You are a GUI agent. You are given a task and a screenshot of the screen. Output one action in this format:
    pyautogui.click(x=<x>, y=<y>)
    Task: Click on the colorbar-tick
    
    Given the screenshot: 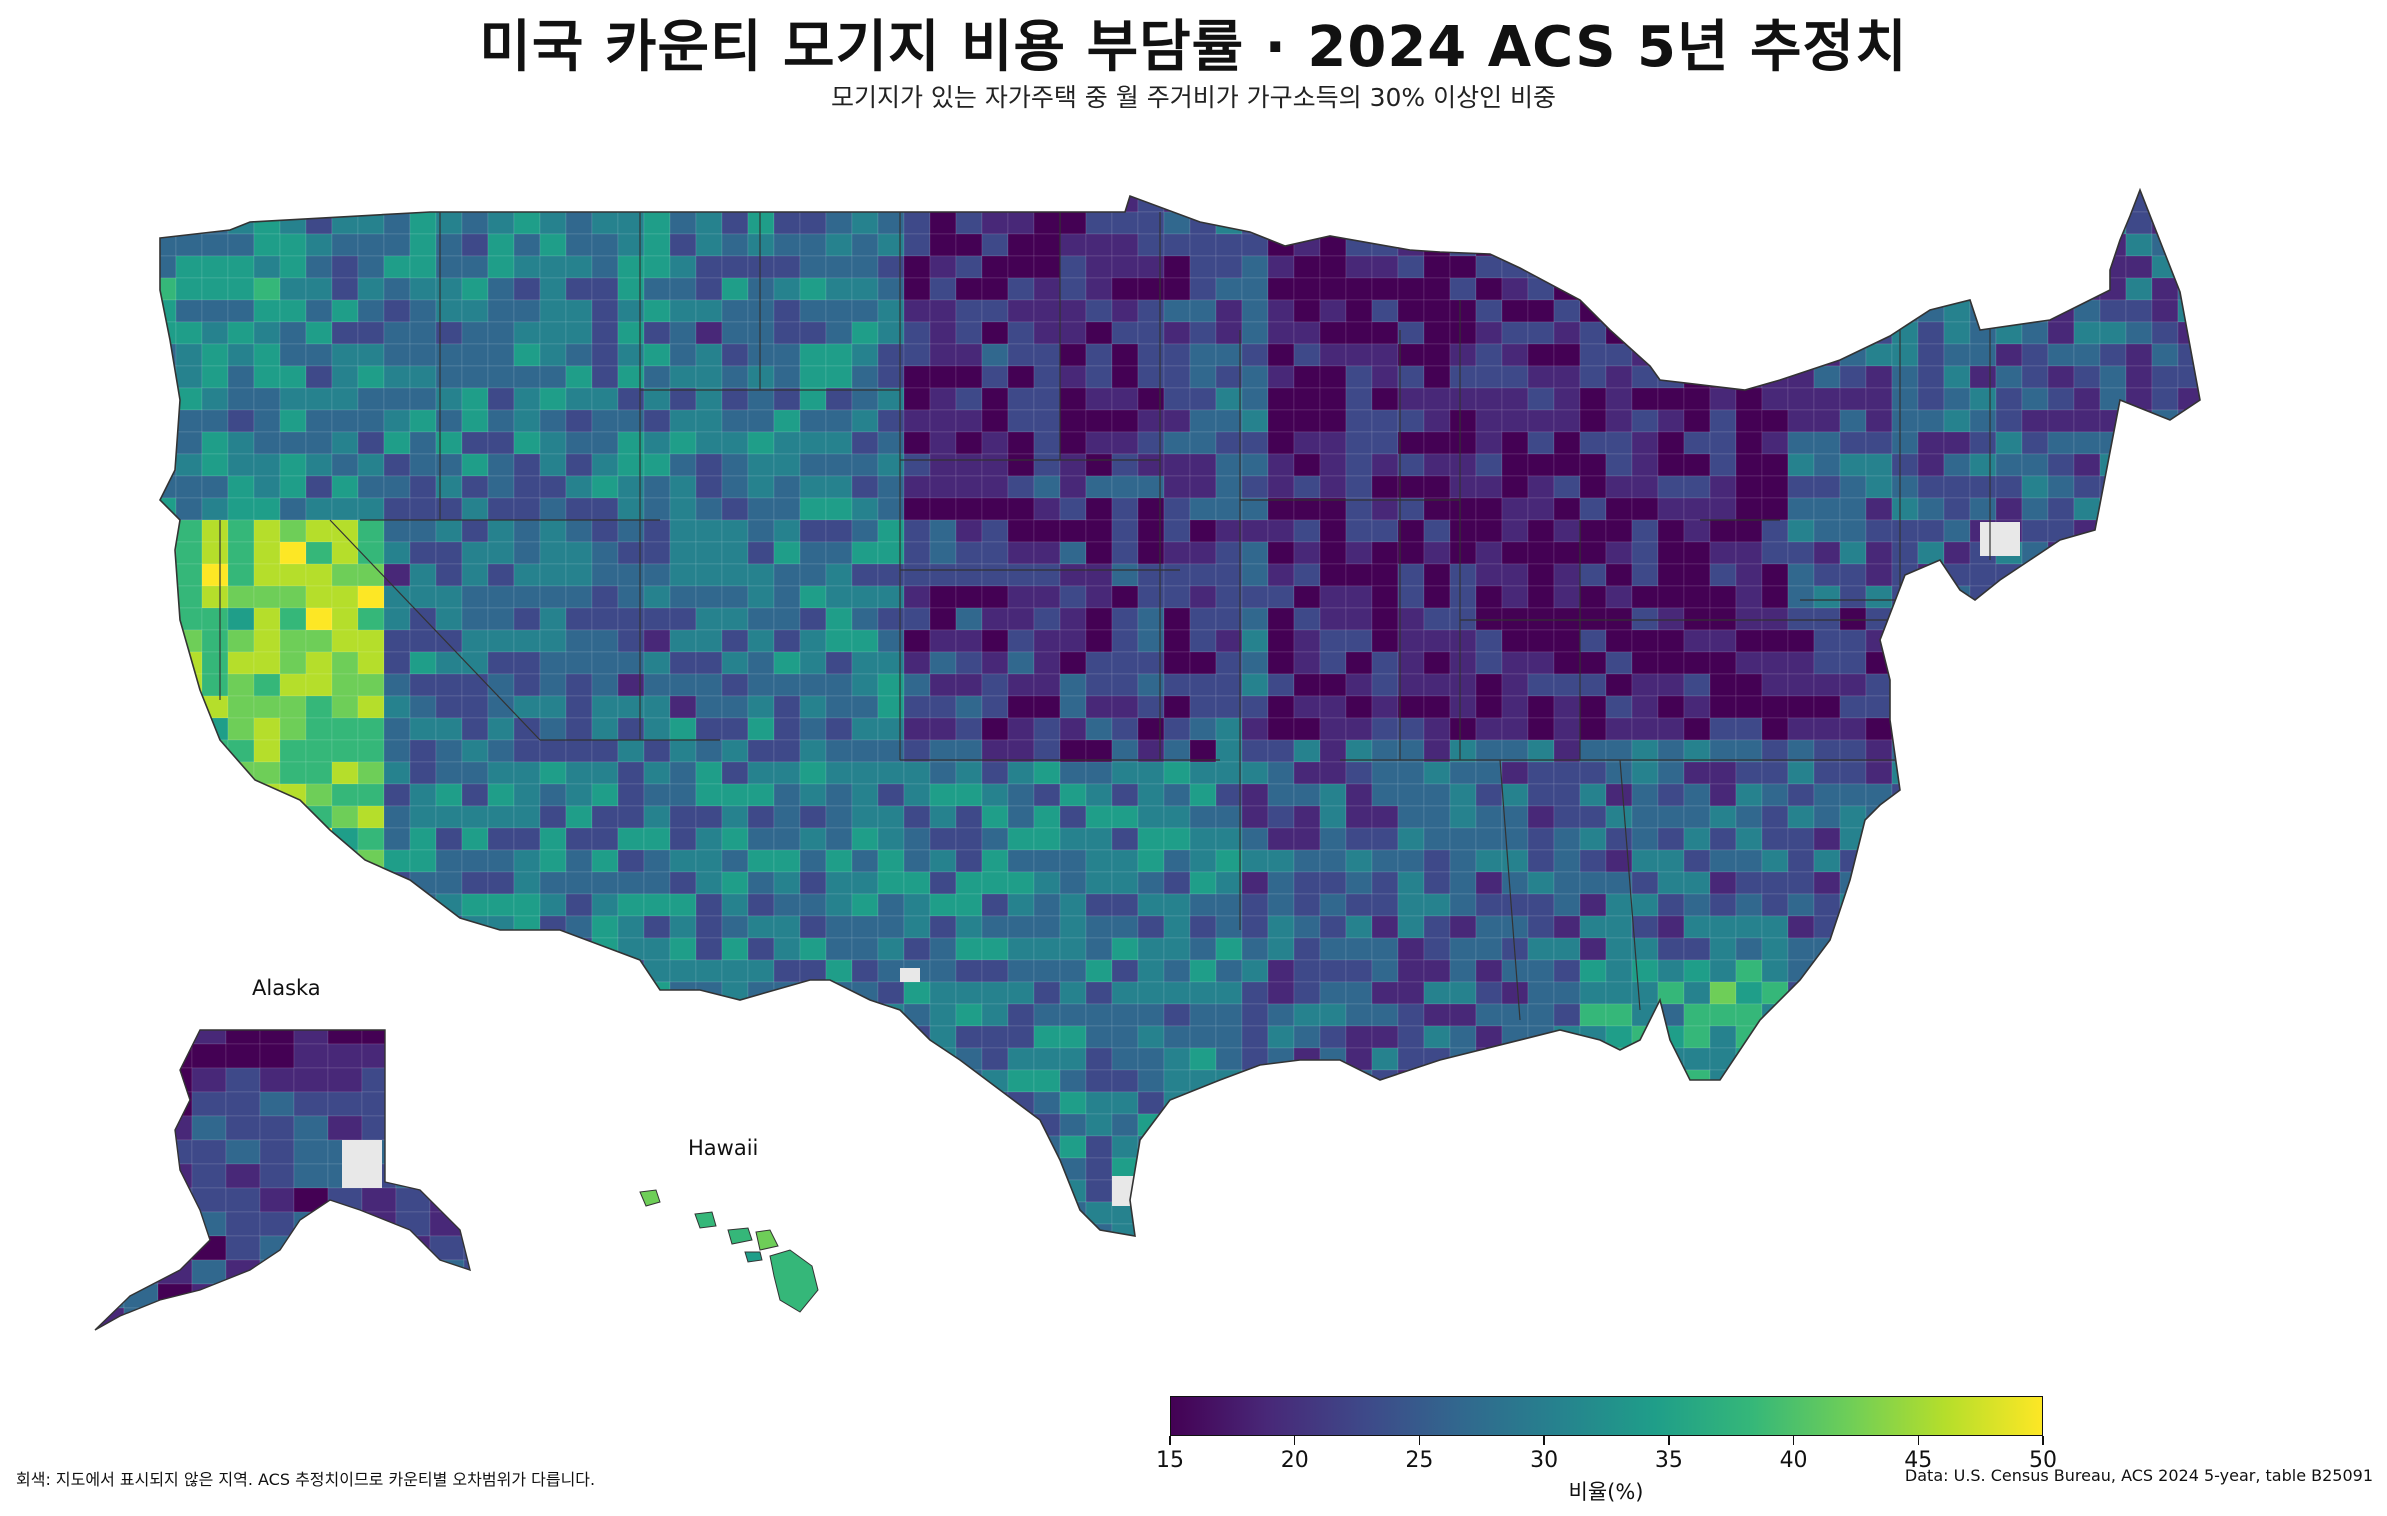 What is the action you would take?
    pyautogui.click(x=1419, y=1440)
    